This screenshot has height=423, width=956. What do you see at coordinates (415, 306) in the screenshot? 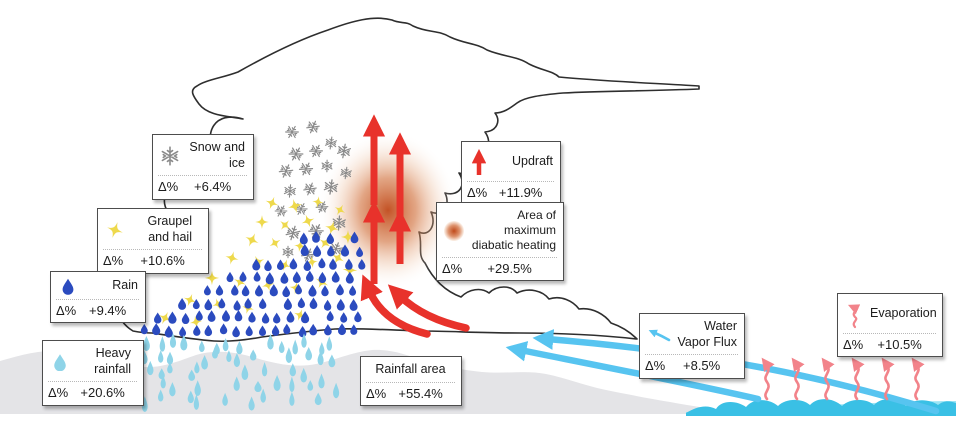
I see `inflow-arrows` at bounding box center [415, 306].